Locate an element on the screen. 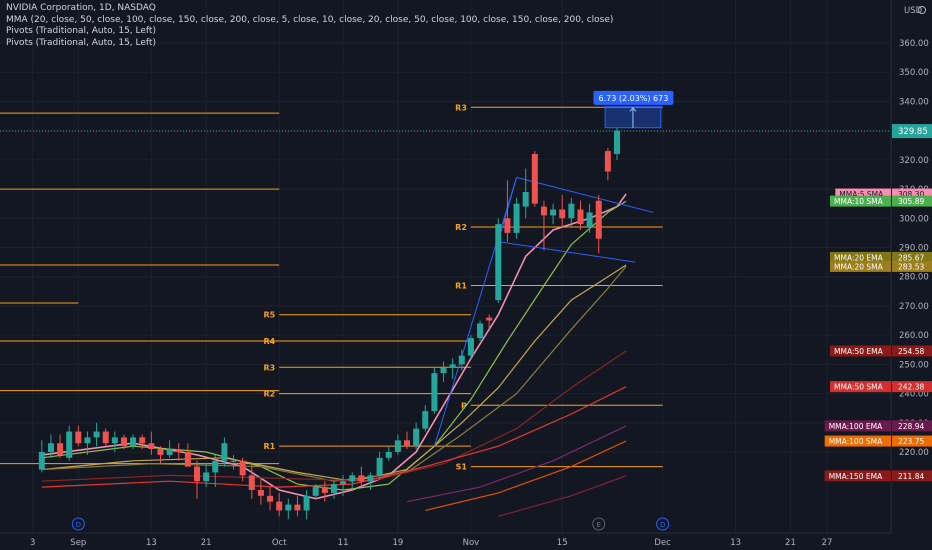  ma-value: 223.75 is located at coordinates (911, 441).